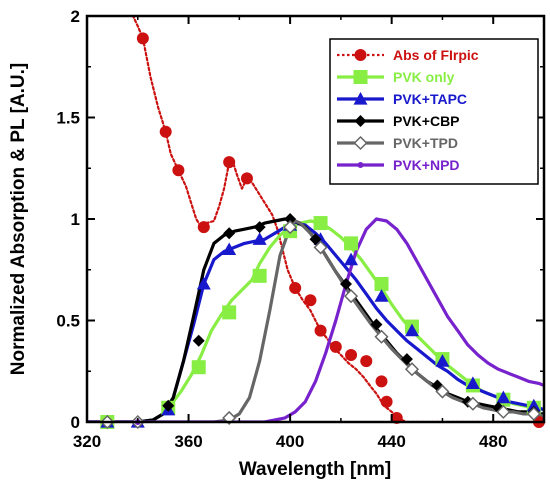 The width and height of the screenshot is (550, 488). I want to click on legend-label: PVK+NPD, so click(426, 165).